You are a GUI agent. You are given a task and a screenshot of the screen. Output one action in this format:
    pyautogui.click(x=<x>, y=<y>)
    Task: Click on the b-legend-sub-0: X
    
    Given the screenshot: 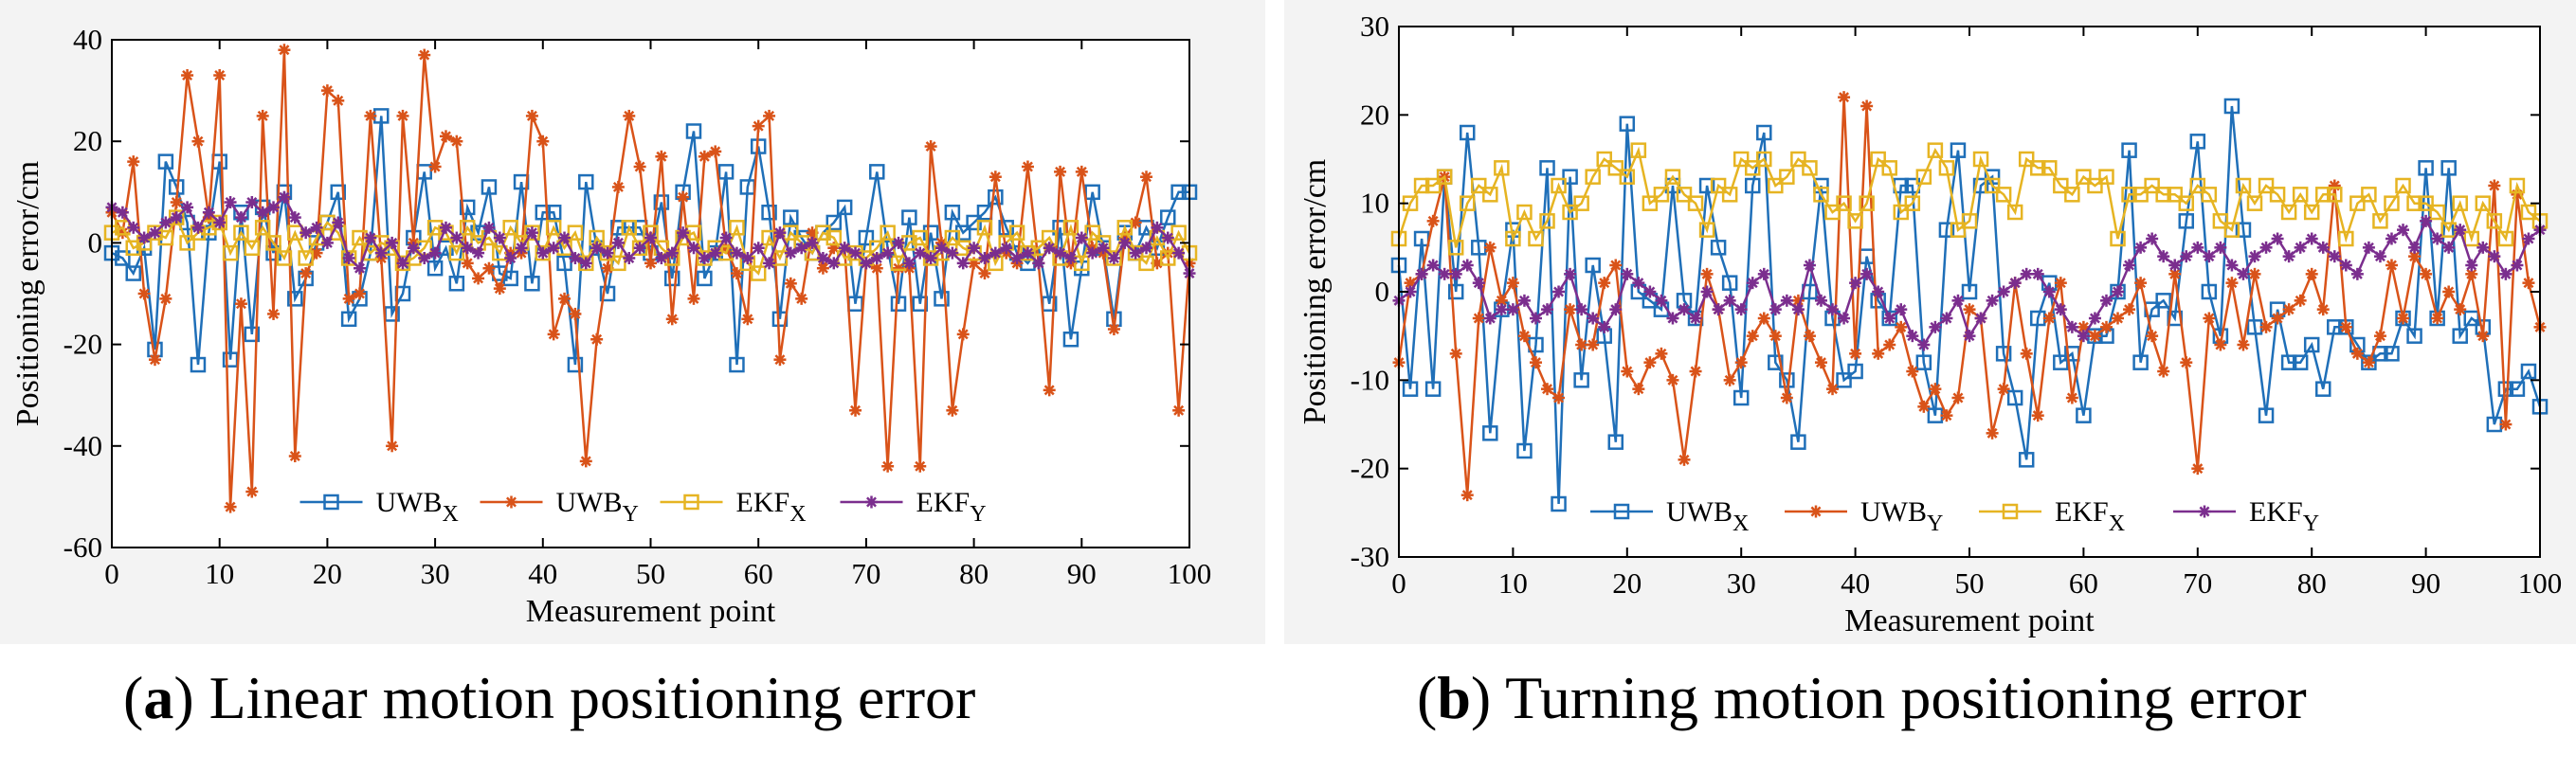 What is the action you would take?
    pyautogui.click(x=1740, y=524)
    